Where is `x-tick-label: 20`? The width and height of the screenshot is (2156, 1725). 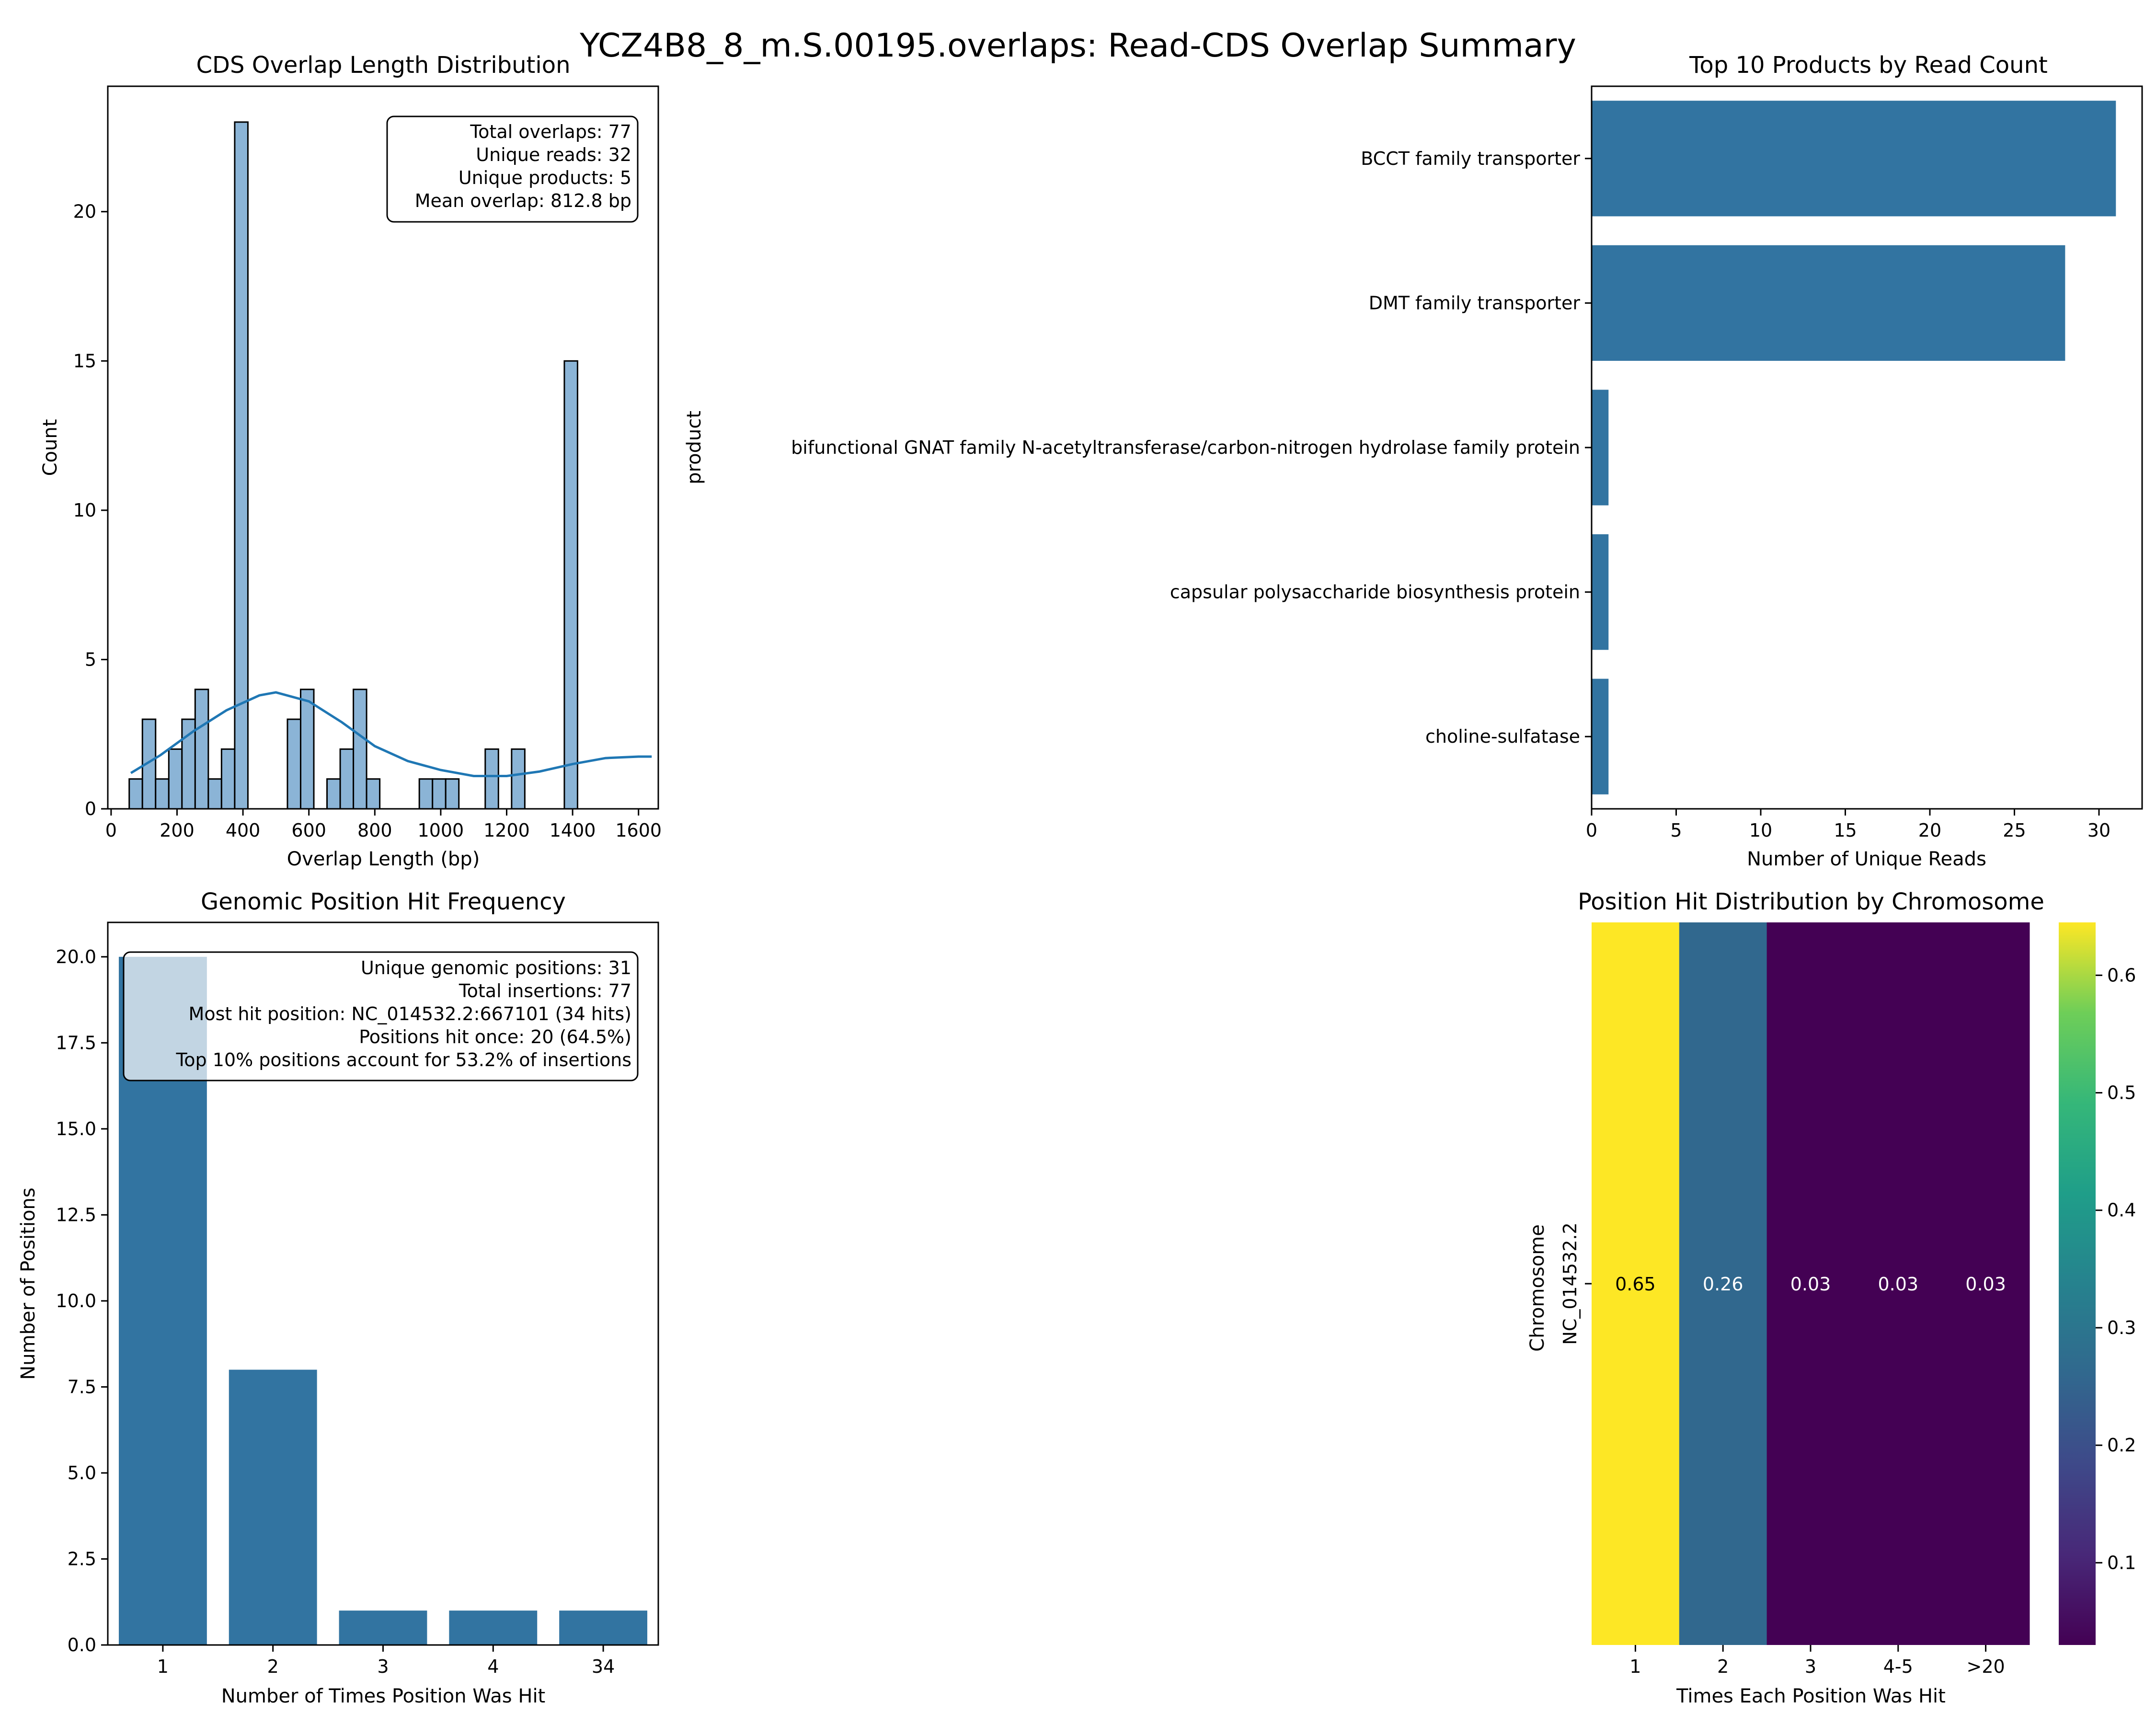 x-tick-label: 20 is located at coordinates (1930, 830).